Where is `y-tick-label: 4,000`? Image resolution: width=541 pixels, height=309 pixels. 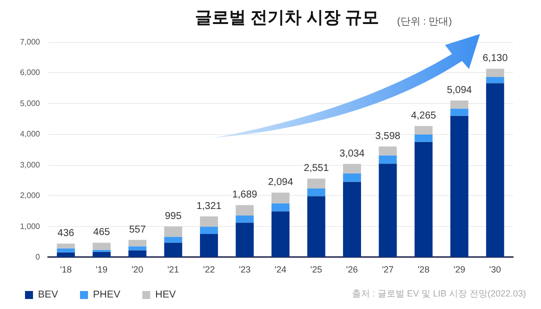
y-tick-label: 4,000 is located at coordinates (30, 134).